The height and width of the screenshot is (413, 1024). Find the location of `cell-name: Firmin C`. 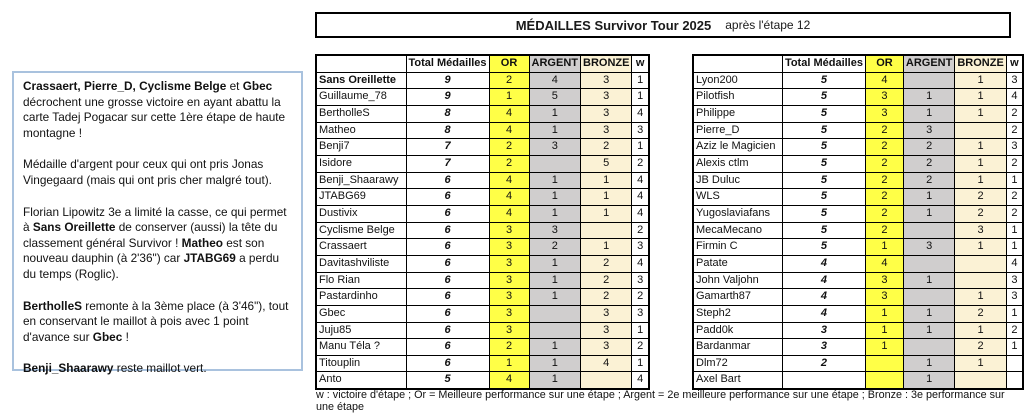

cell-name: Firmin C is located at coordinates (737, 247).